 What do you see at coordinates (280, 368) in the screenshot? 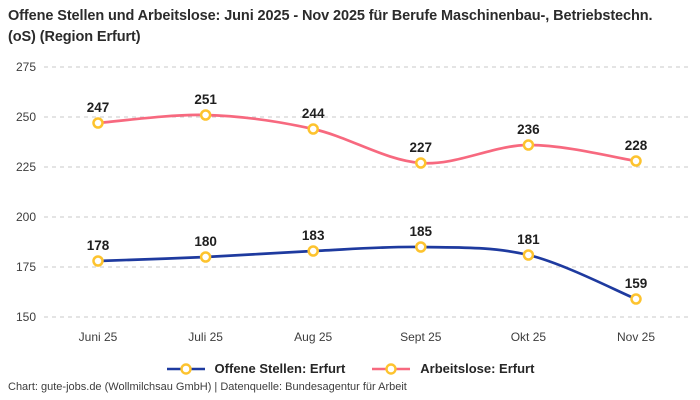
I see `legend-label-offene-stellen: Offene Stellen: Erfurt` at bounding box center [280, 368].